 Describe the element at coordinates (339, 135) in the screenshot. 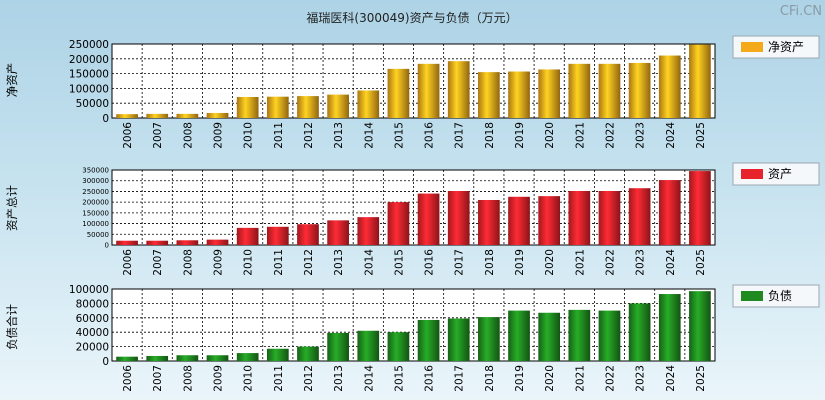

I see `net-assets-x-tick-label: 2013` at that location.